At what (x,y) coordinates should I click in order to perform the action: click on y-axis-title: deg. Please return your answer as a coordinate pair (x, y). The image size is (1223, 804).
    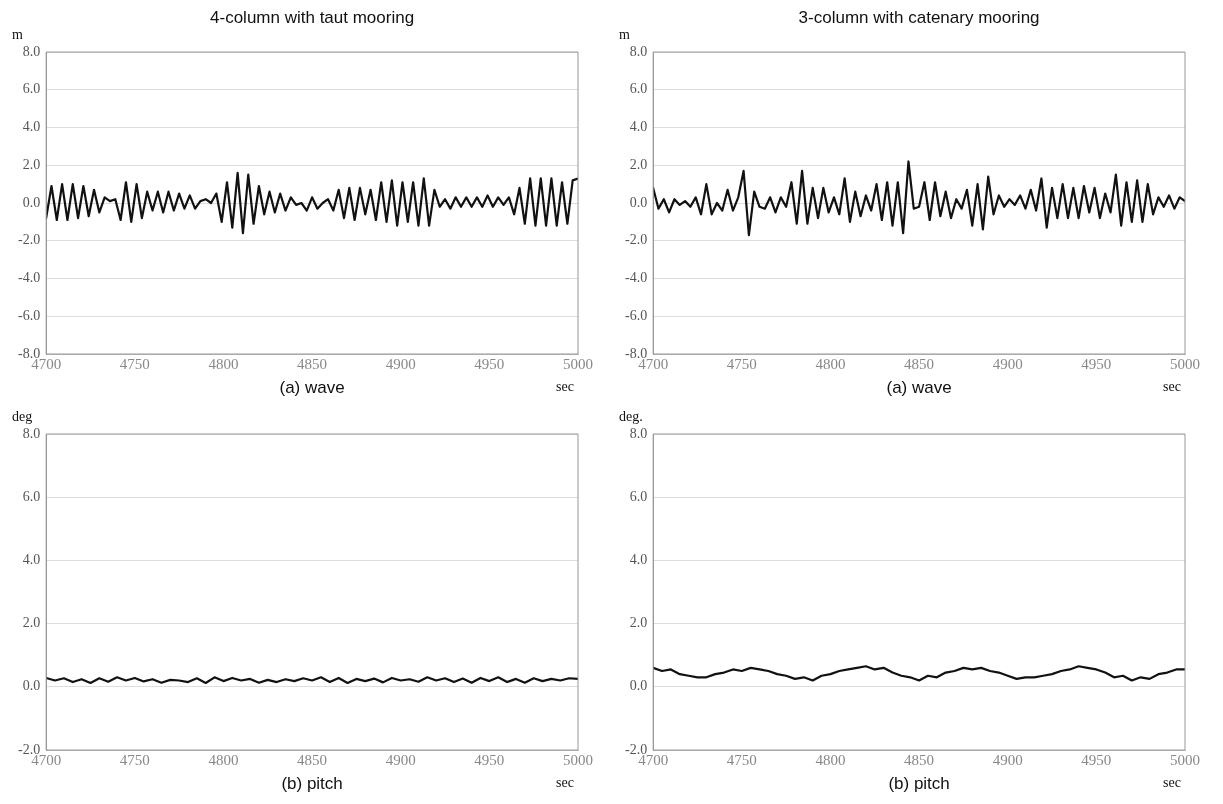
    Looking at the image, I should click on (22, 416).